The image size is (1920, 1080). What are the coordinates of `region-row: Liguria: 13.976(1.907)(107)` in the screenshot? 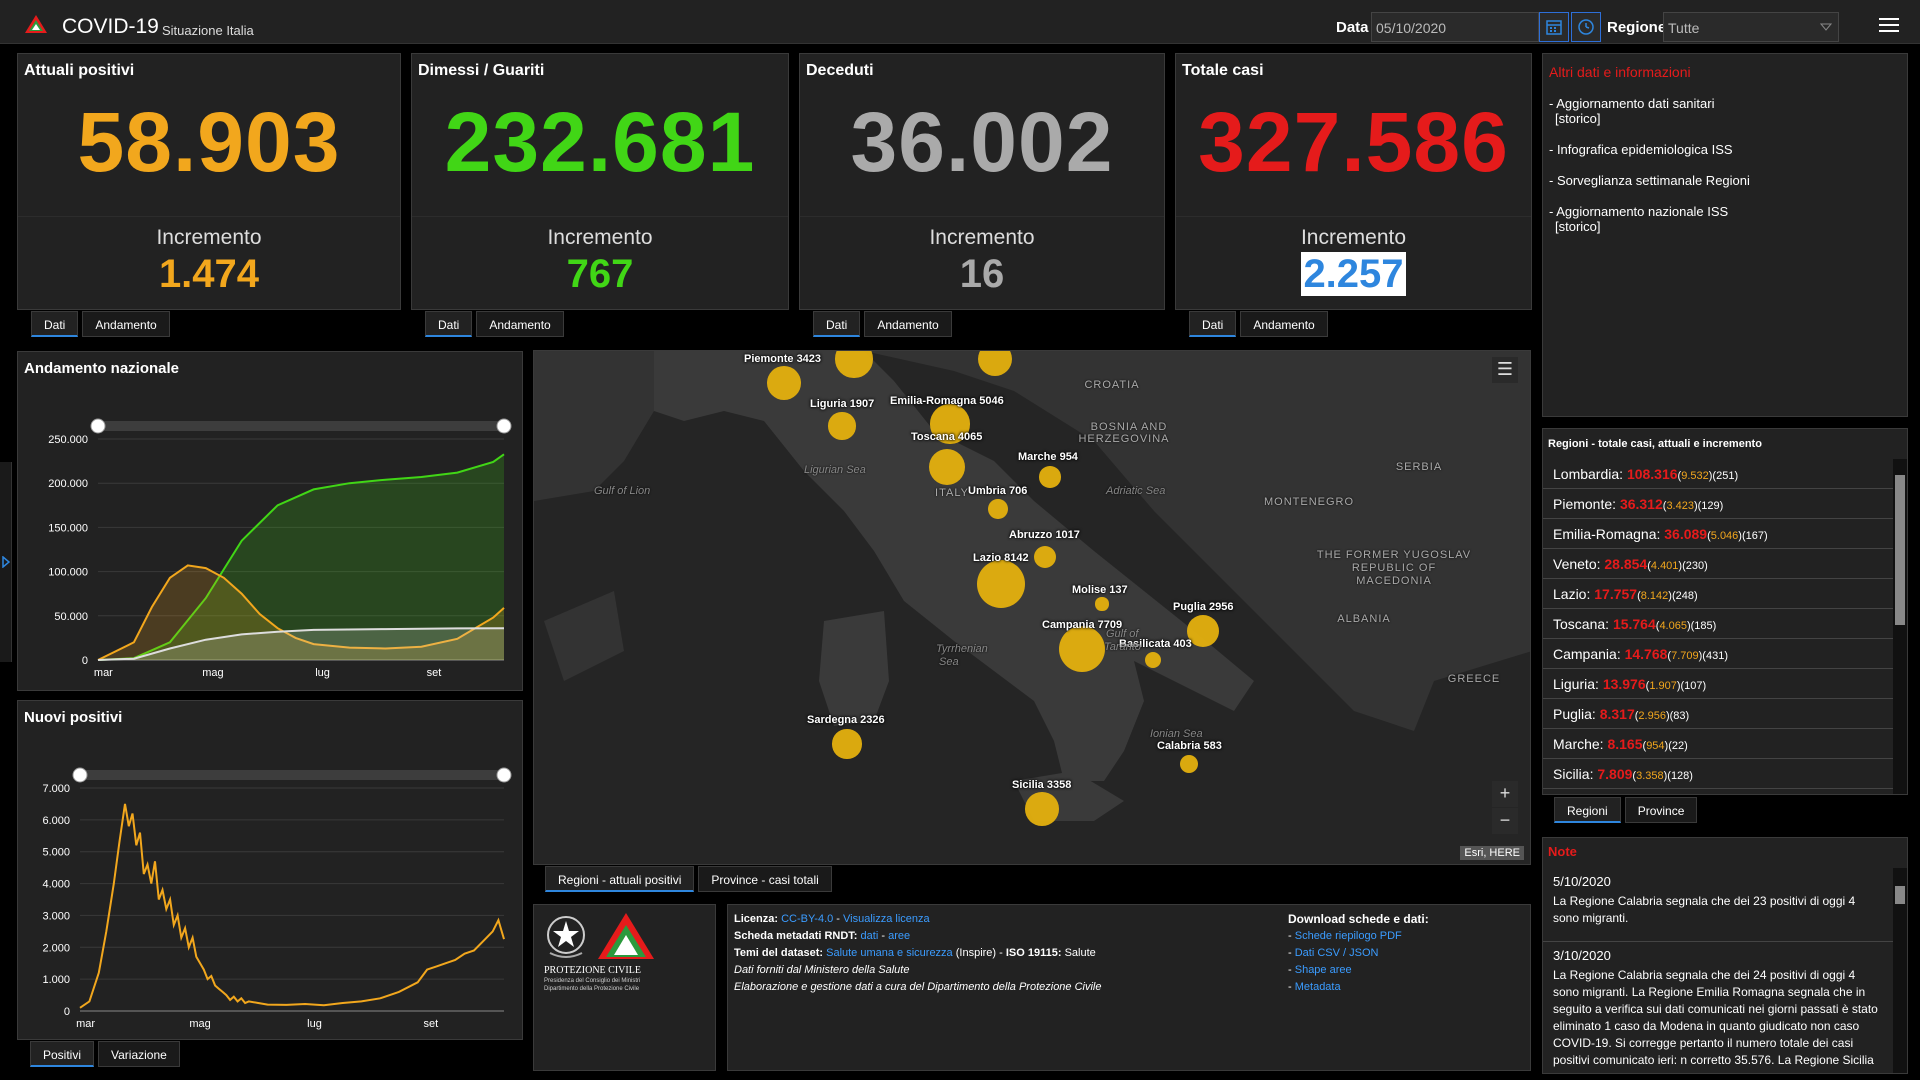 It's located at (1718, 684).